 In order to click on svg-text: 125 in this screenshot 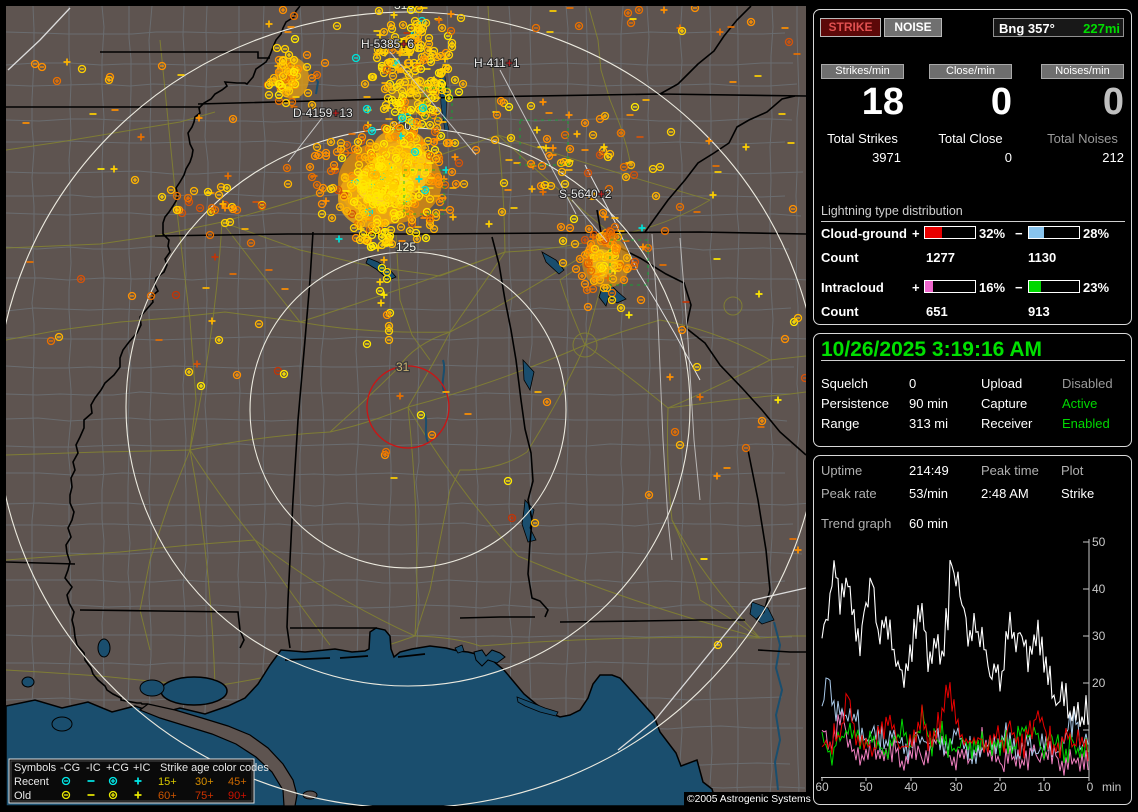, I will do `click(406, 247)`.